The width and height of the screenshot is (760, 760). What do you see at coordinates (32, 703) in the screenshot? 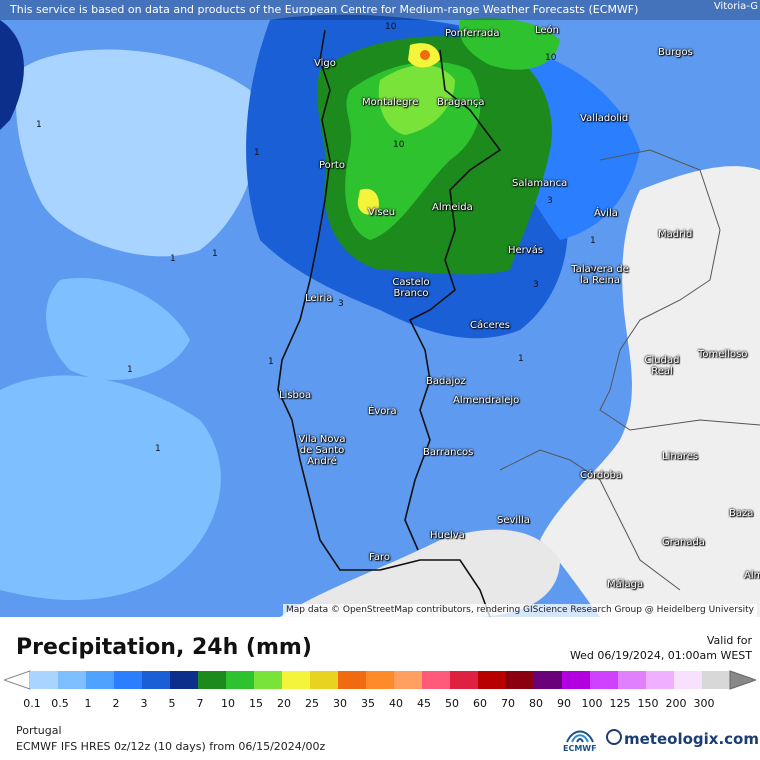
I see `scale-tick-label: 0.1` at bounding box center [32, 703].